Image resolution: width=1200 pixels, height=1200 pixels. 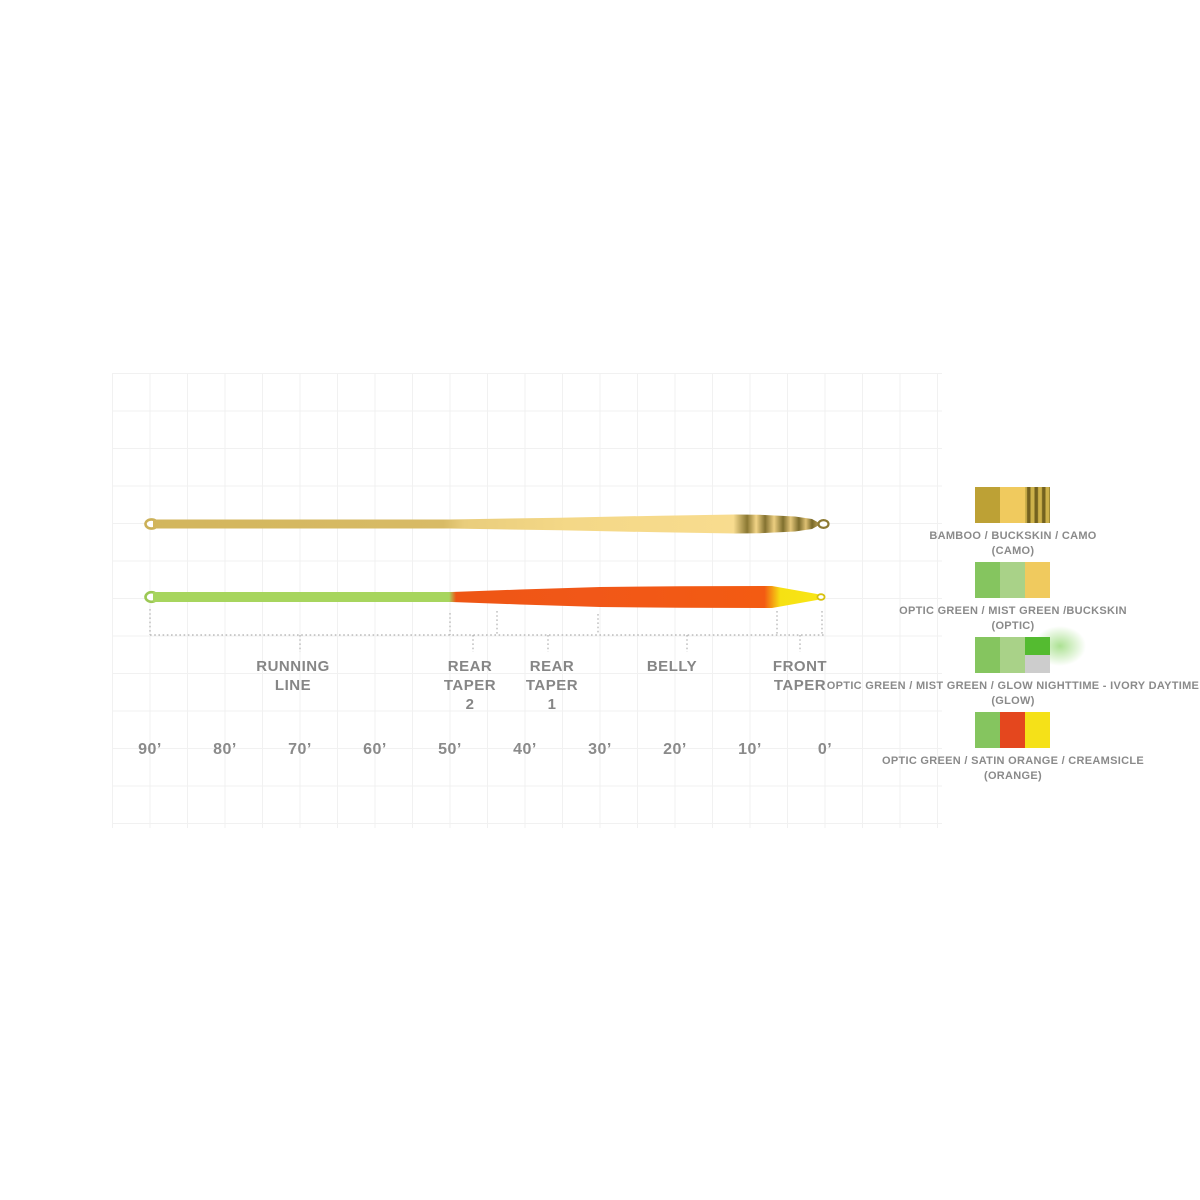 What do you see at coordinates (672, 666) in the screenshot?
I see `section-label-belly: BELLY` at bounding box center [672, 666].